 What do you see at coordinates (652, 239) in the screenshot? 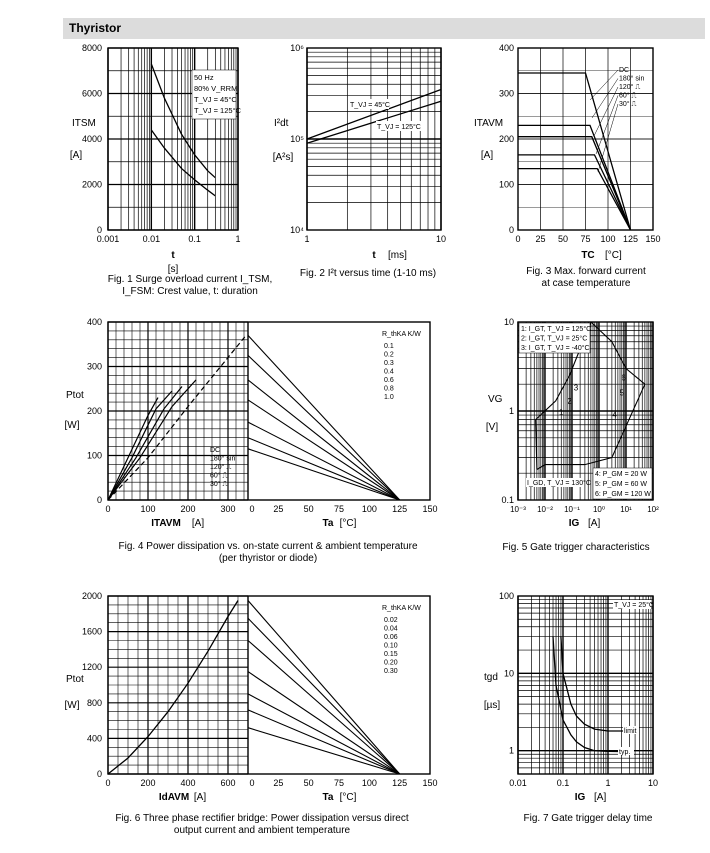
I see `x-tick-label: 150` at bounding box center [652, 239].